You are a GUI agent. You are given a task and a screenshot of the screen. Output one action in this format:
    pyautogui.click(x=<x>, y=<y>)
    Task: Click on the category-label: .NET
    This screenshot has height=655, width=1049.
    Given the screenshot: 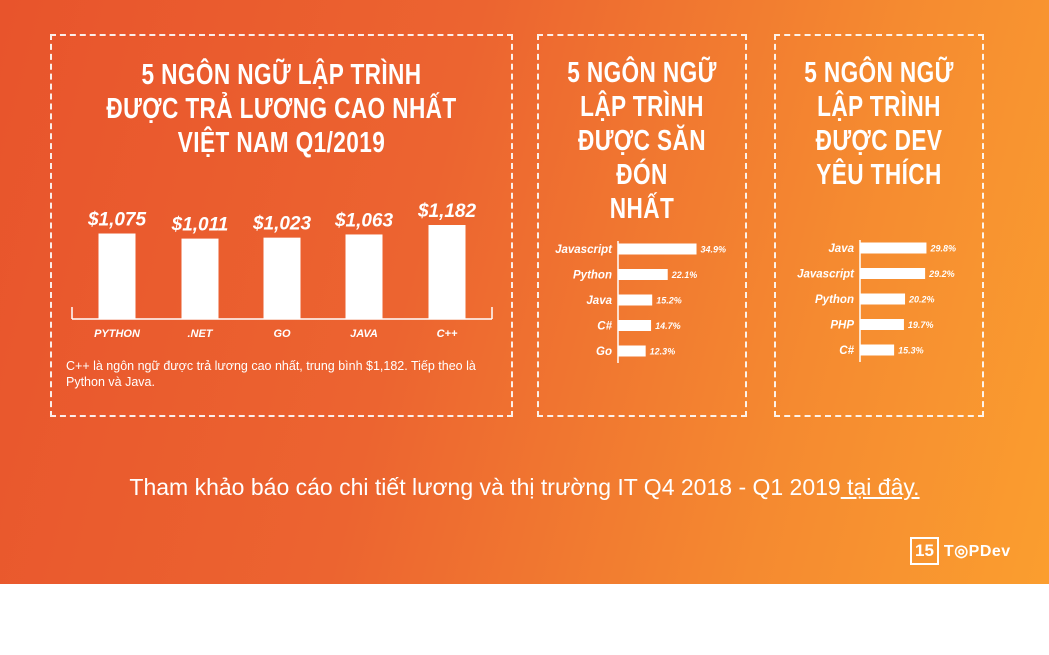 What is the action you would take?
    pyautogui.click(x=200, y=334)
    